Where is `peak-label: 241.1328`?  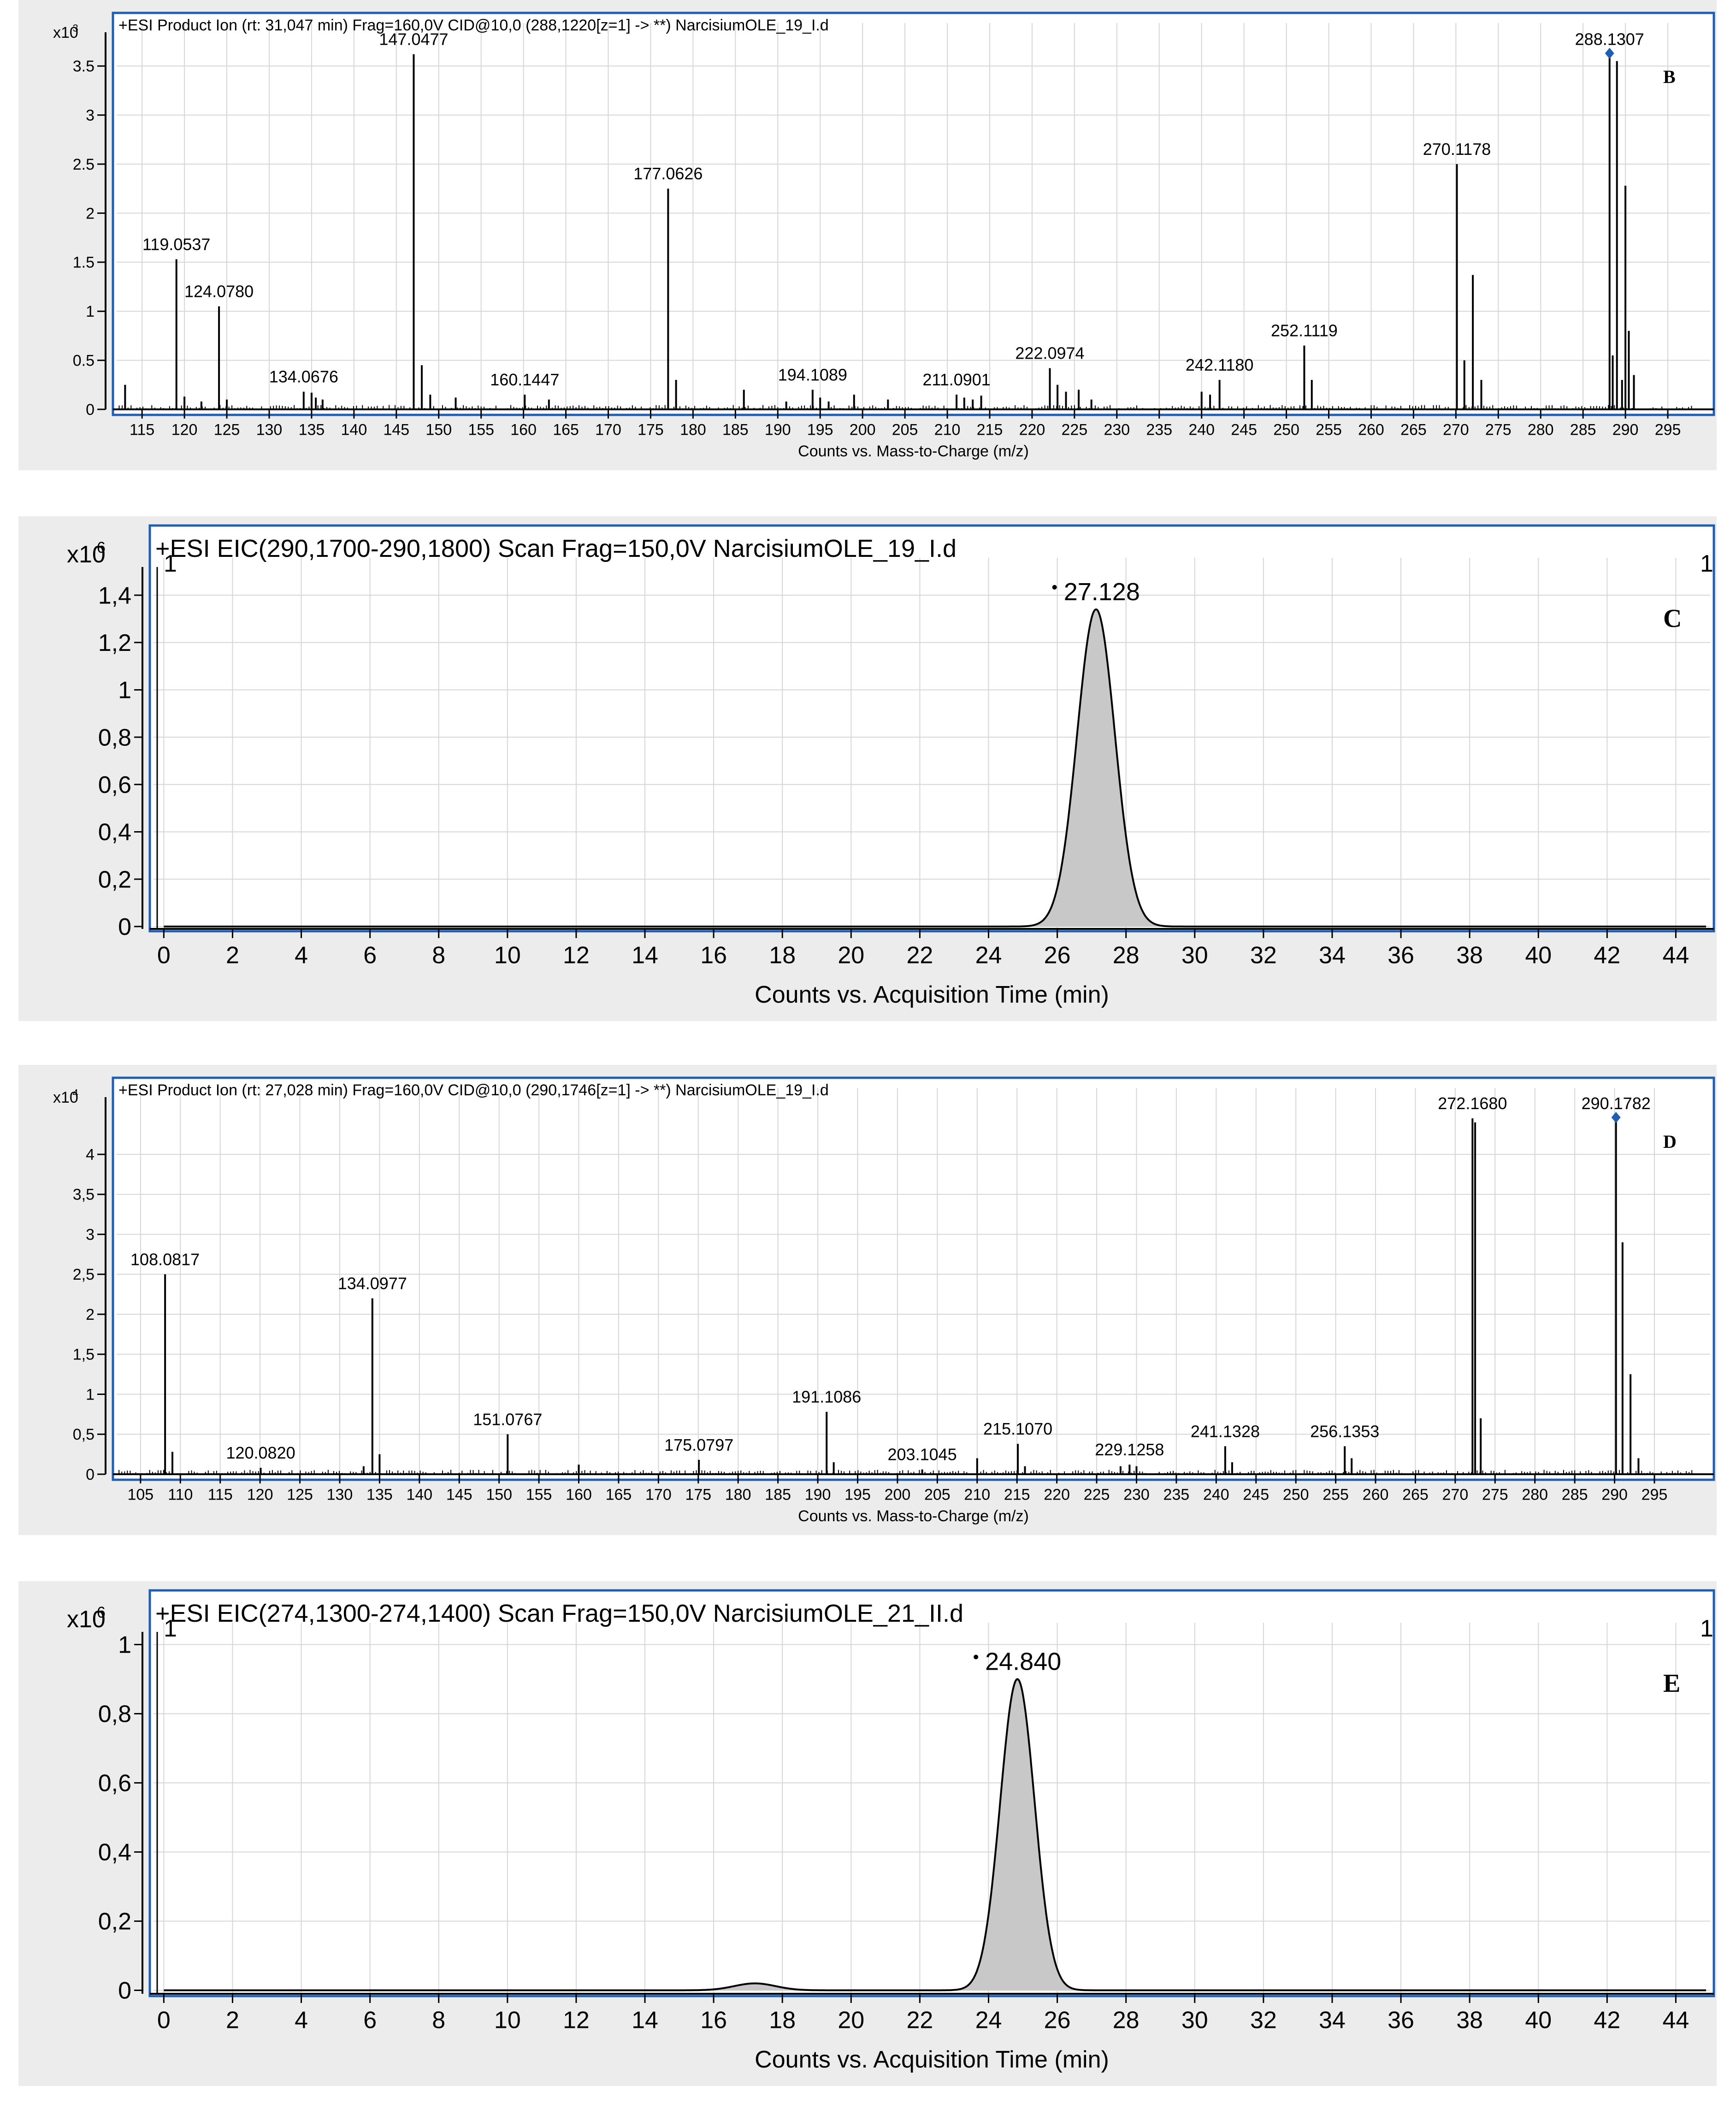
peak-label: 241.1328 is located at coordinates (1225, 1431).